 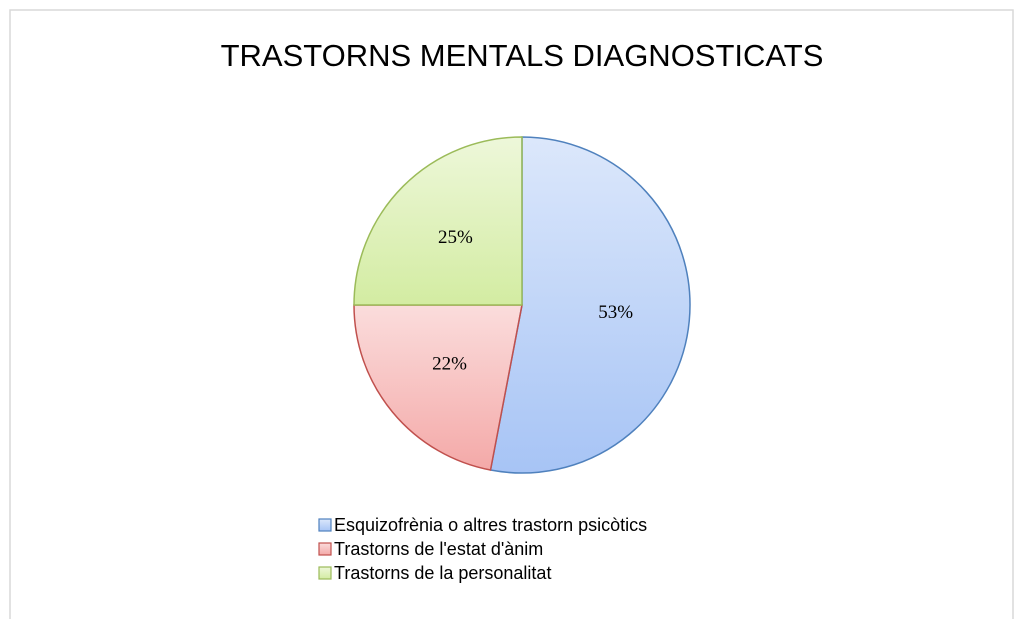 I want to click on value-label: 22%, so click(x=449, y=363).